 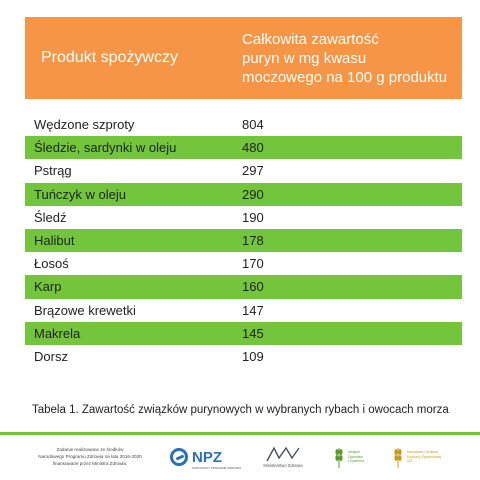 What do you see at coordinates (354, 452) in the screenshot?
I see `izz-label-line: Instytut` at bounding box center [354, 452].